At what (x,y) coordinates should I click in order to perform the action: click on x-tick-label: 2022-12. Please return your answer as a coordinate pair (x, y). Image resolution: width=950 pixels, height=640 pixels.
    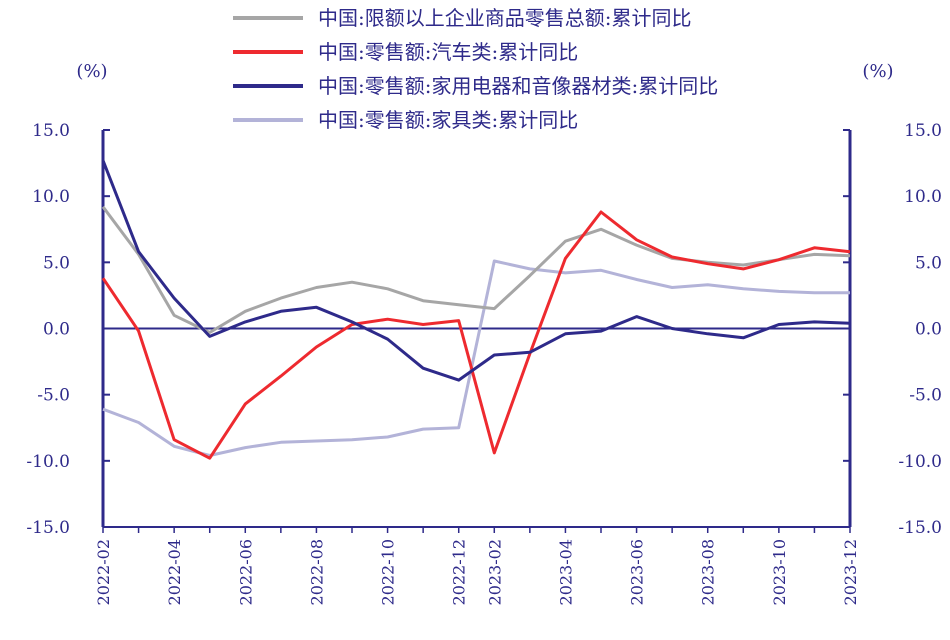
    Looking at the image, I should click on (459, 572).